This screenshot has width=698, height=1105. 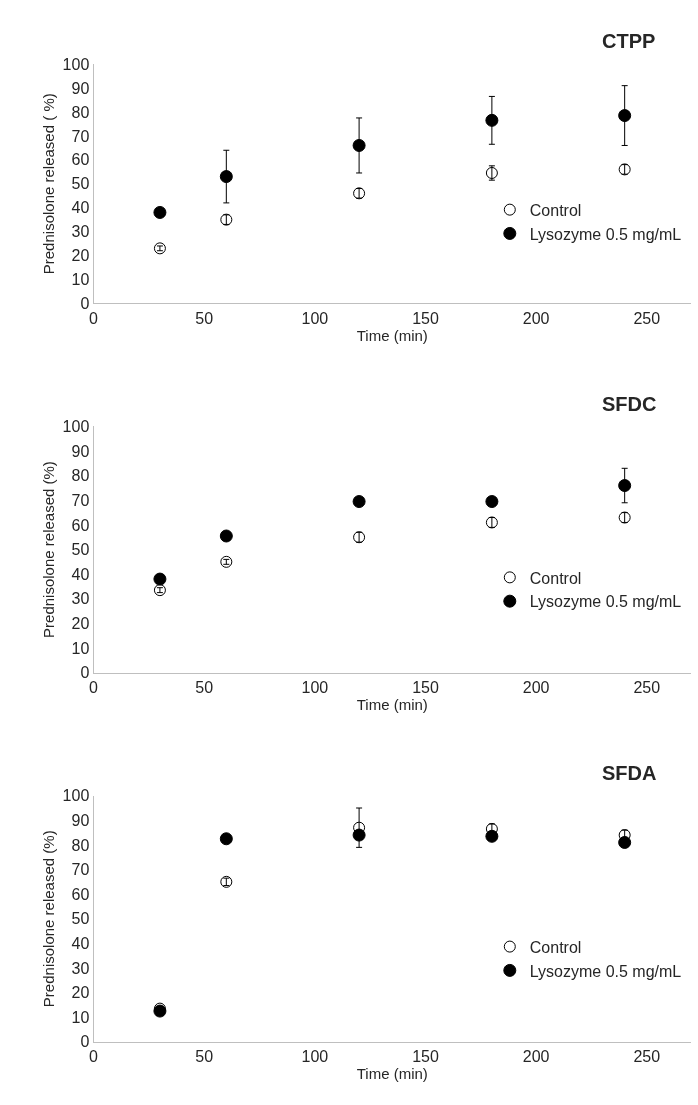 I want to click on chart-title: SFDA, so click(x=629, y=773).